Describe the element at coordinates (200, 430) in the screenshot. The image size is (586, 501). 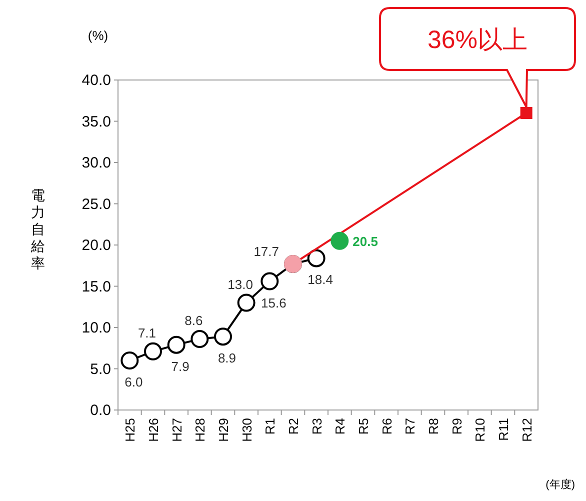
I see `x-tick-label: H28` at that location.